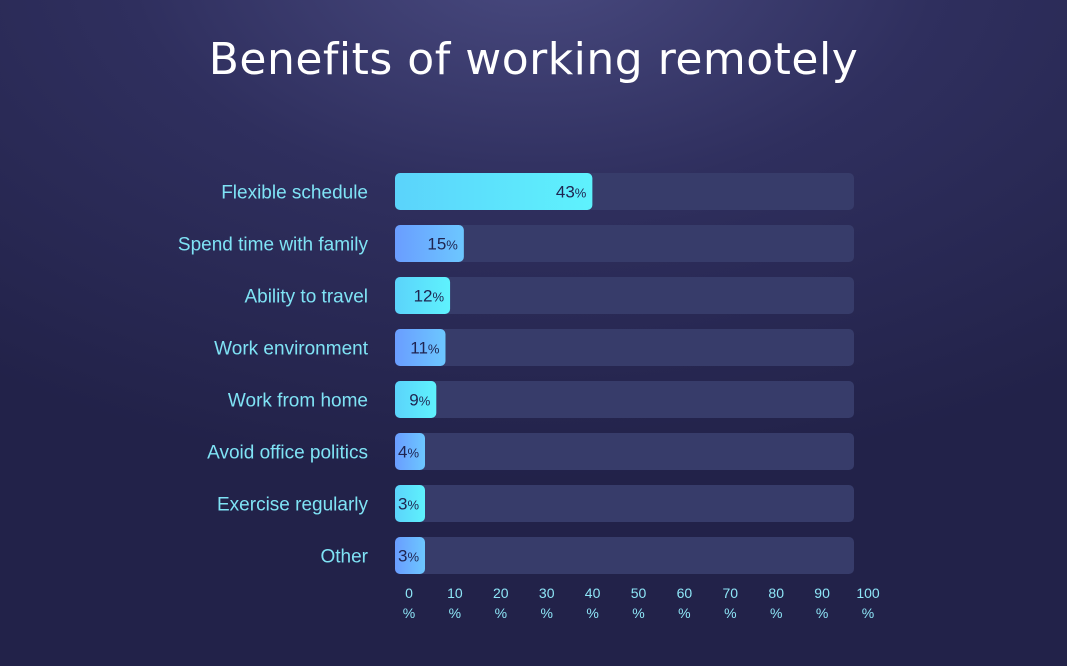 Image resolution: width=1067 pixels, height=666 pixels. Describe the element at coordinates (501, 603) in the screenshot. I see `x-tick-label: 20%` at that location.